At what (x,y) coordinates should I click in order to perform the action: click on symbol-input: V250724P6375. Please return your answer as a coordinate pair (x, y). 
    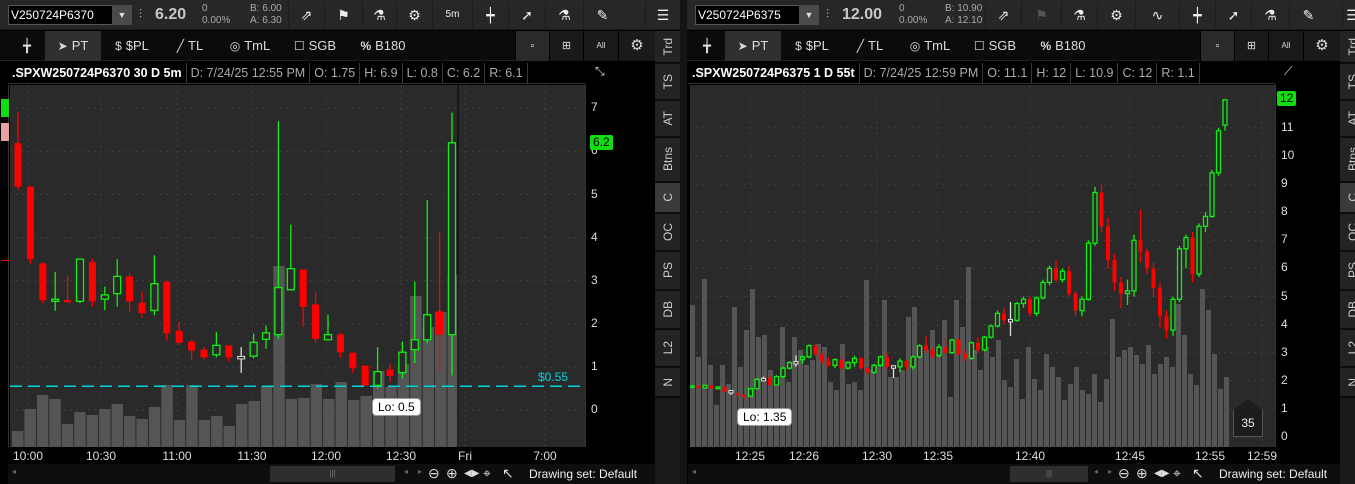
    Looking at the image, I should click on (748, 15).